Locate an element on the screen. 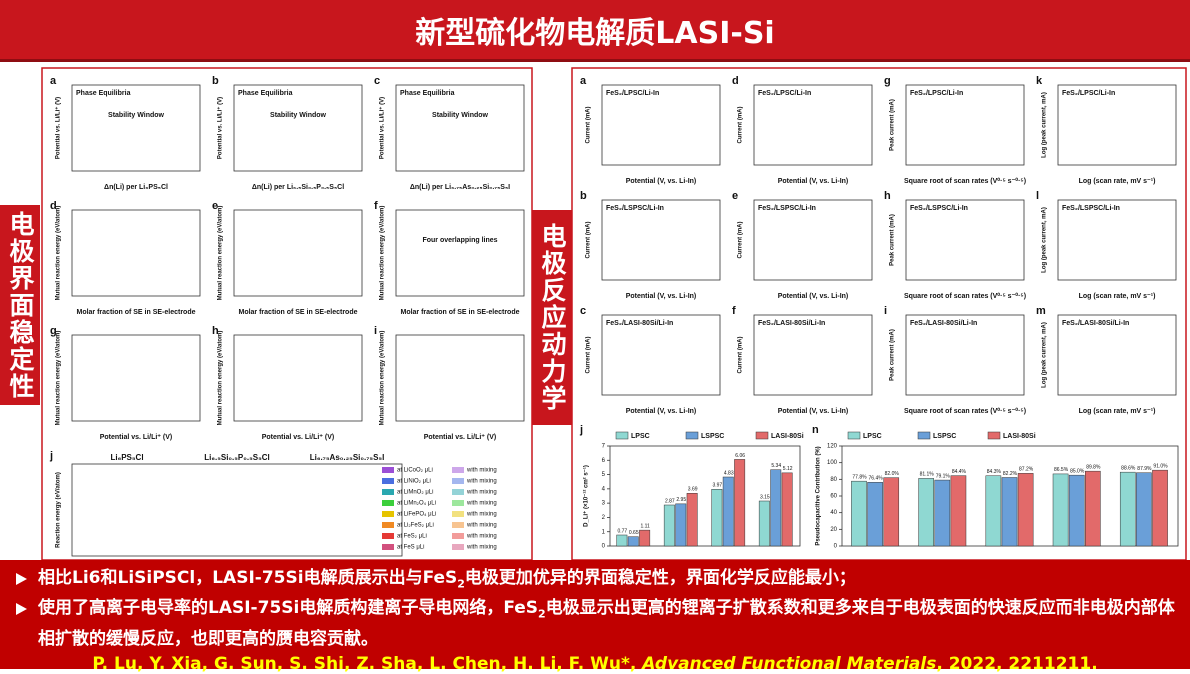 This screenshot has width=1190, height=674. data-label: 89.8% is located at coordinates (1093, 467).